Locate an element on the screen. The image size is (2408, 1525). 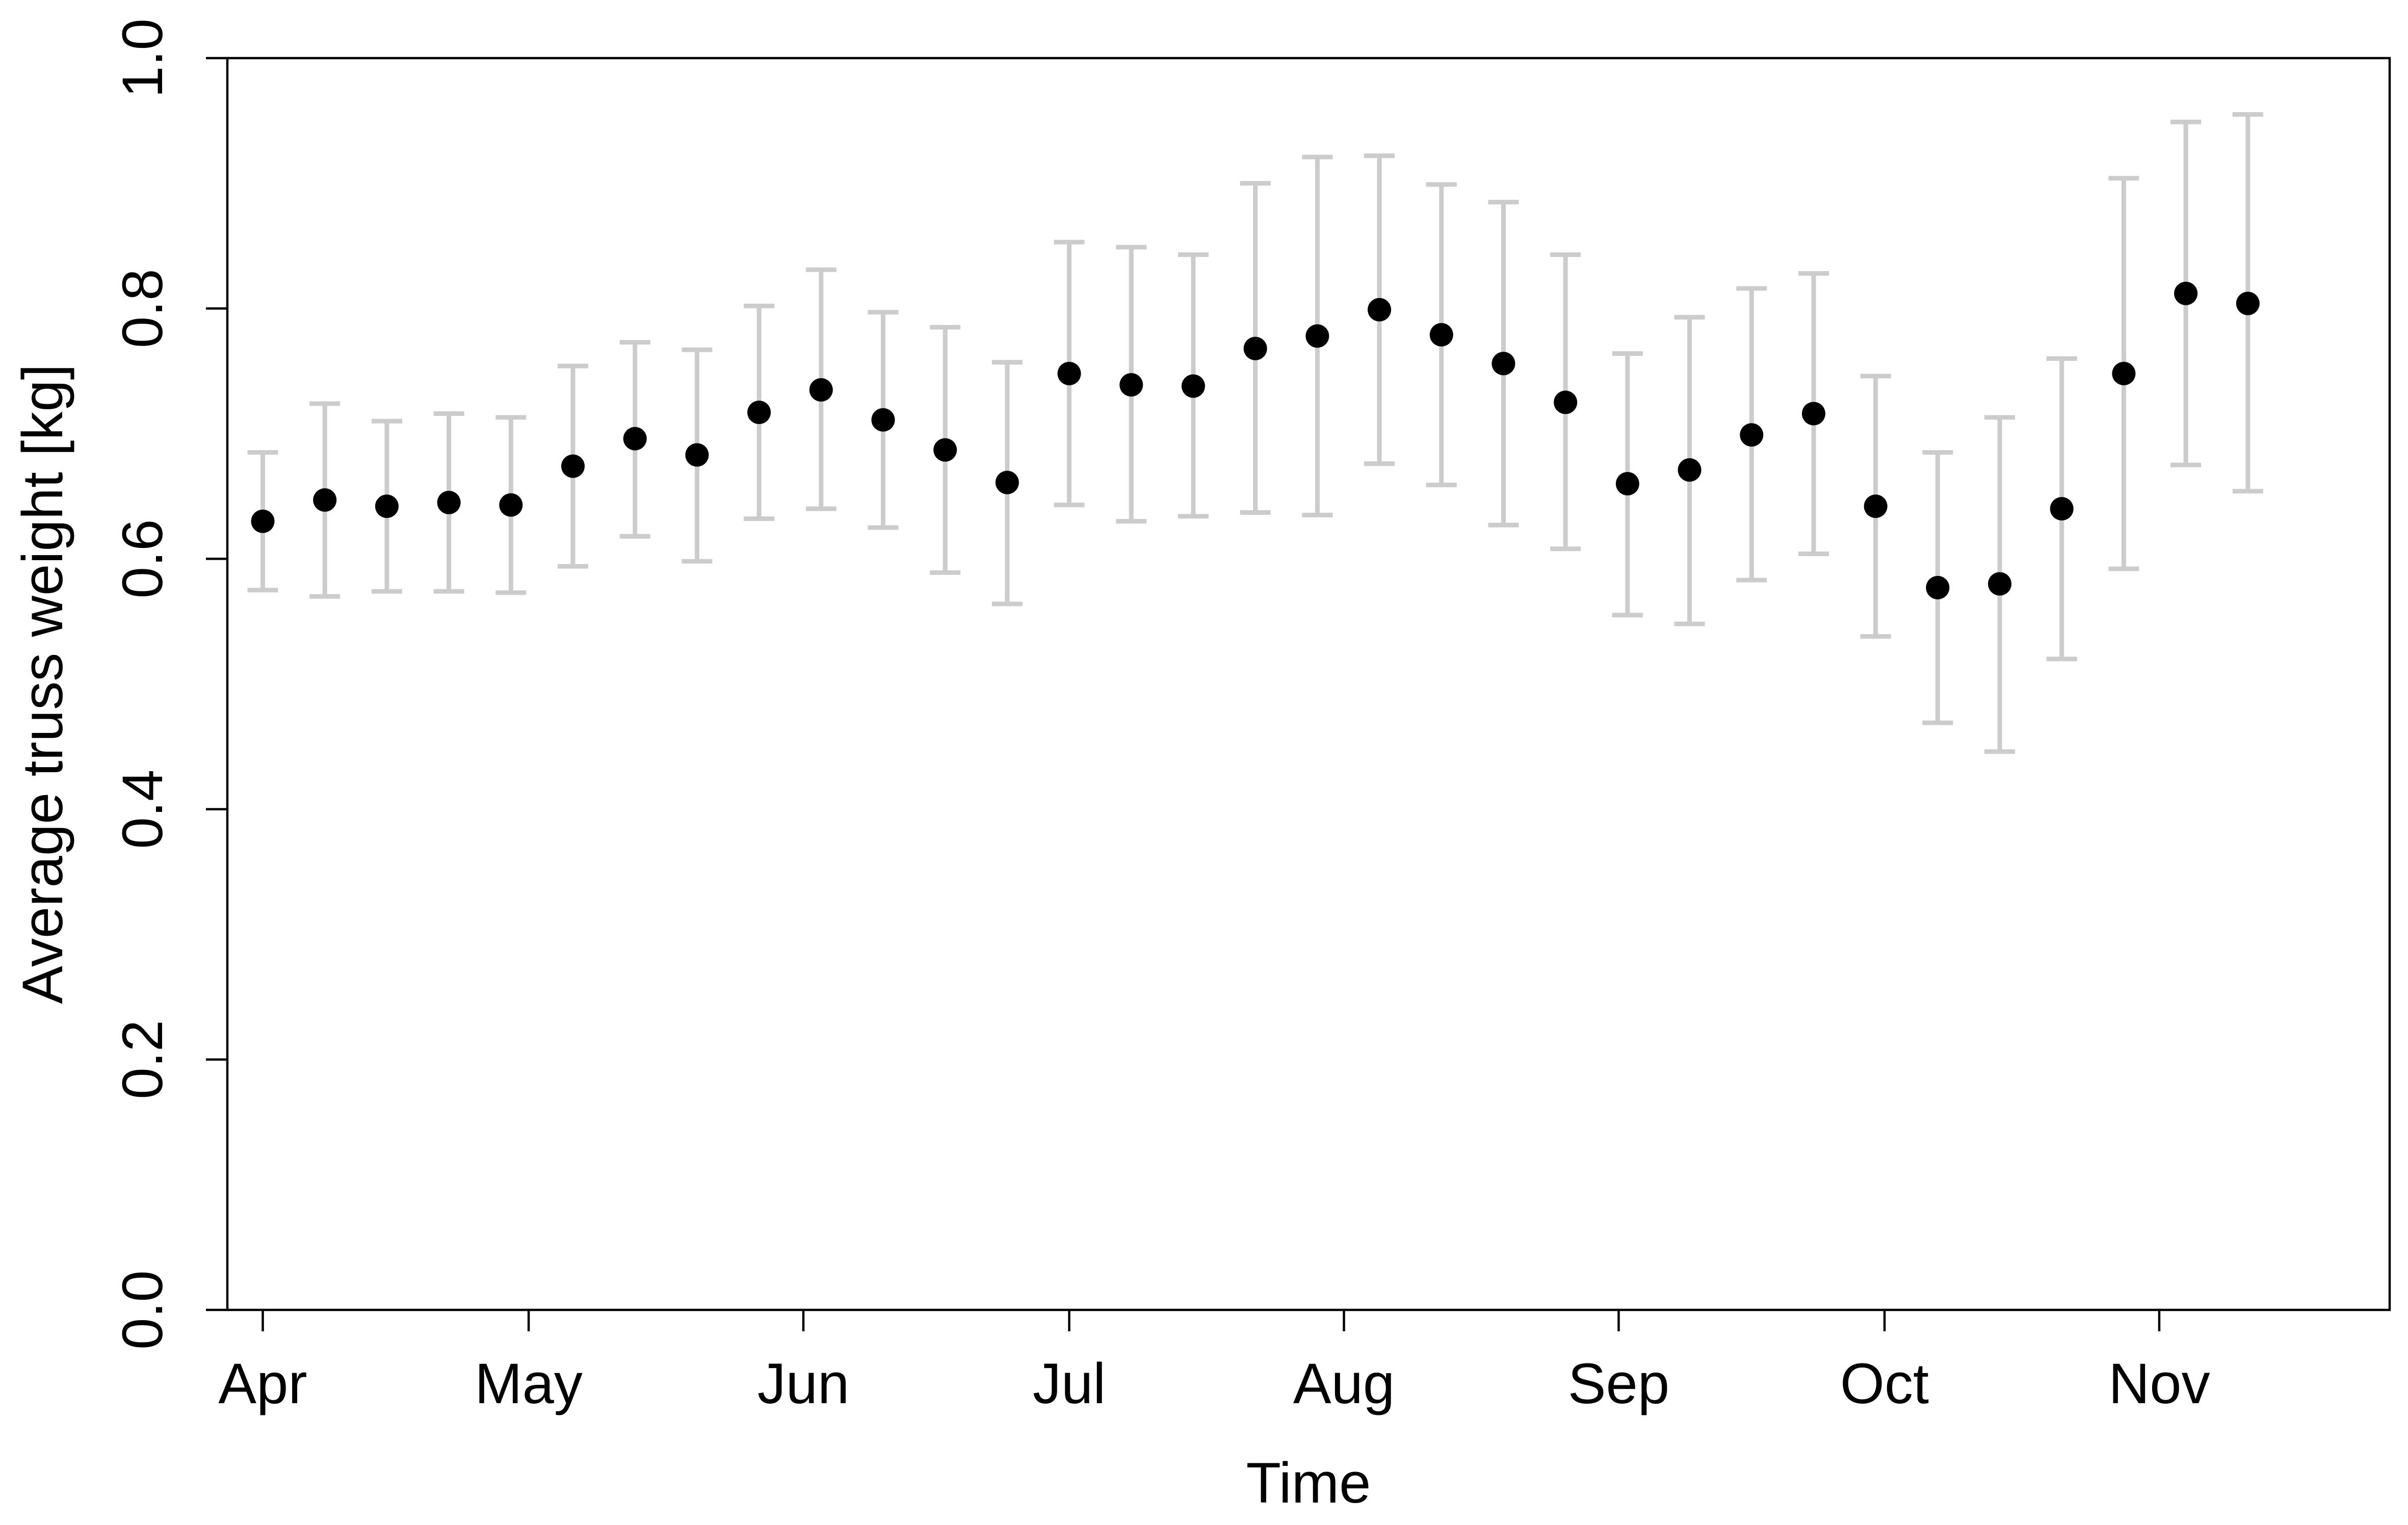
x-tick-label: Oct is located at coordinates (1884, 1383).